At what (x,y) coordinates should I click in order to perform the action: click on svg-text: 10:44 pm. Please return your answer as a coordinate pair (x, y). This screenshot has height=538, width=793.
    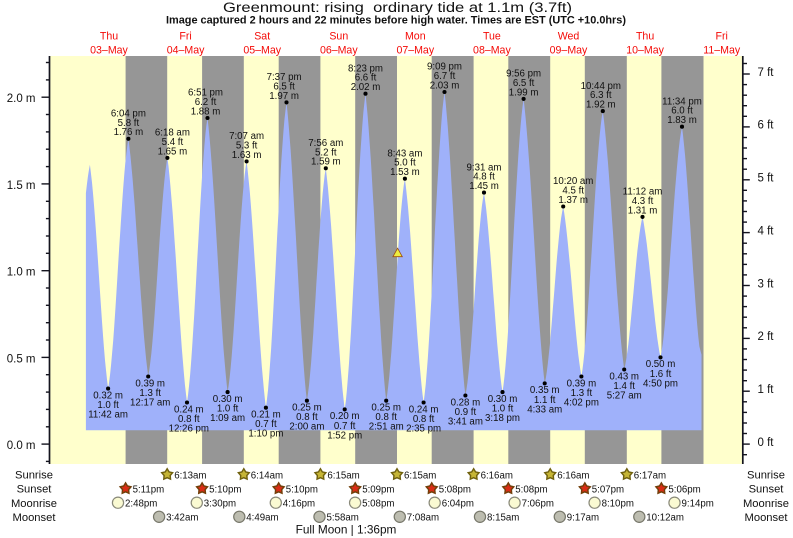
    Looking at the image, I should click on (601, 86).